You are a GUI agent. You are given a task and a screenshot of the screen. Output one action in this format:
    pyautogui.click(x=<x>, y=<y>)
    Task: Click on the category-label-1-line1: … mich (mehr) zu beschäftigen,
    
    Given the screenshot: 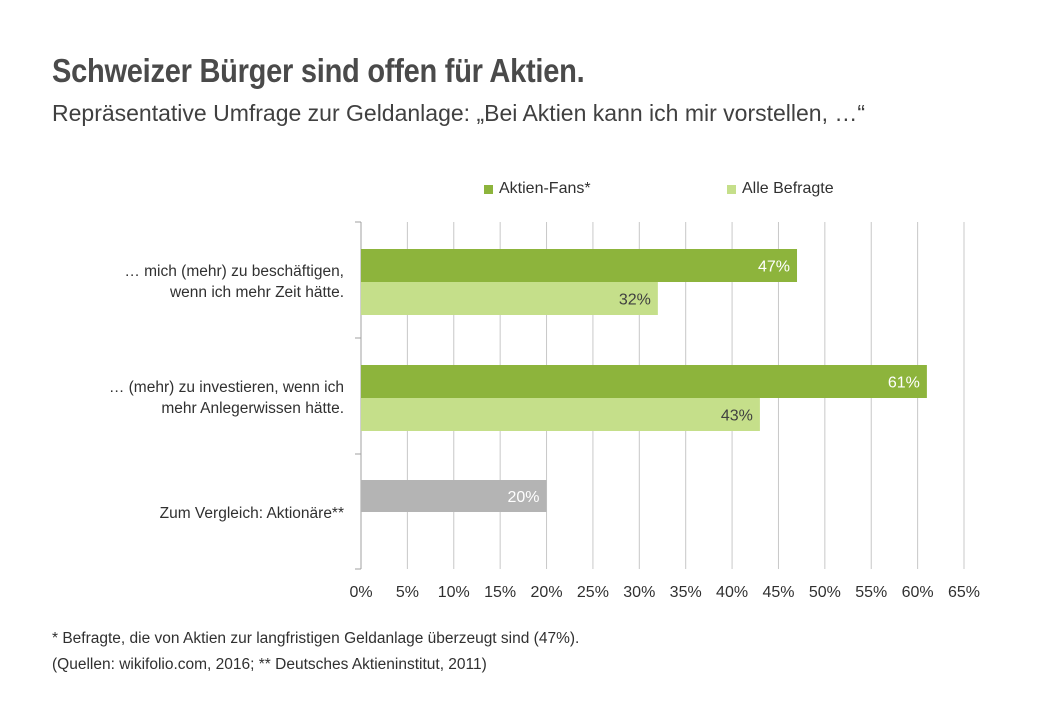 What is the action you would take?
    pyautogui.click(x=234, y=271)
    